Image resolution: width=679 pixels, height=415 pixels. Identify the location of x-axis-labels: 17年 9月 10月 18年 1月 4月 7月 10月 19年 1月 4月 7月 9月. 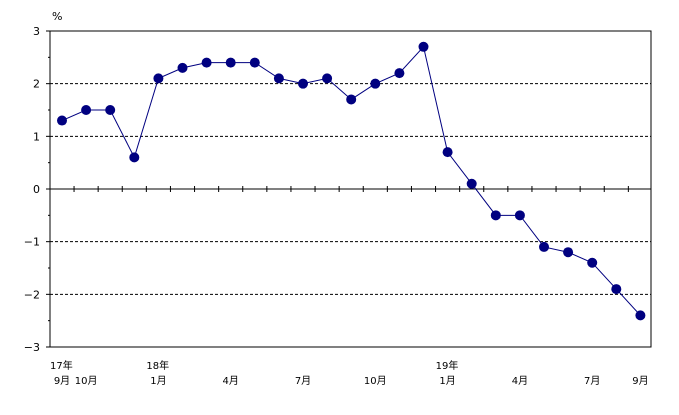
(349, 373).